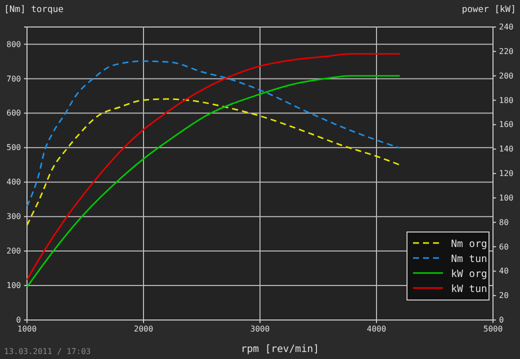 The width and height of the screenshot is (520, 359). What do you see at coordinates (14, 251) in the screenshot?
I see `y-tick-label: 200` at bounding box center [14, 251].